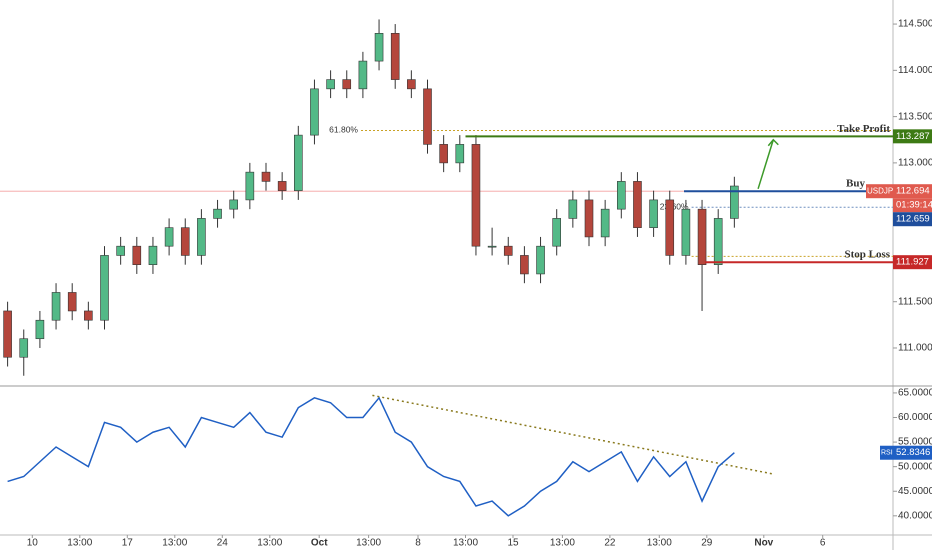 The image size is (932, 550). I want to click on arrow, so click(768, 164).